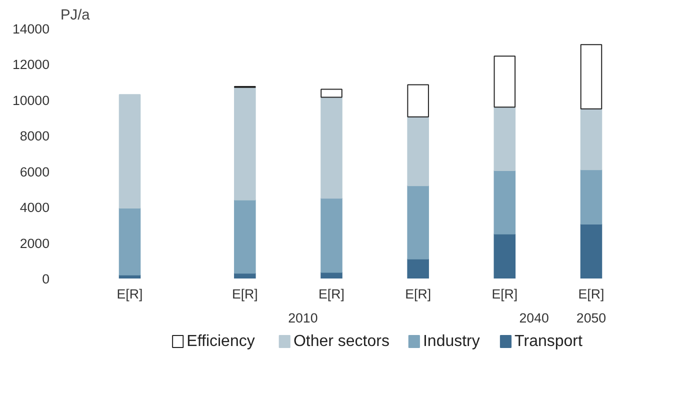  Describe the element at coordinates (548, 341) in the screenshot. I see `legend-label: Transport` at that location.